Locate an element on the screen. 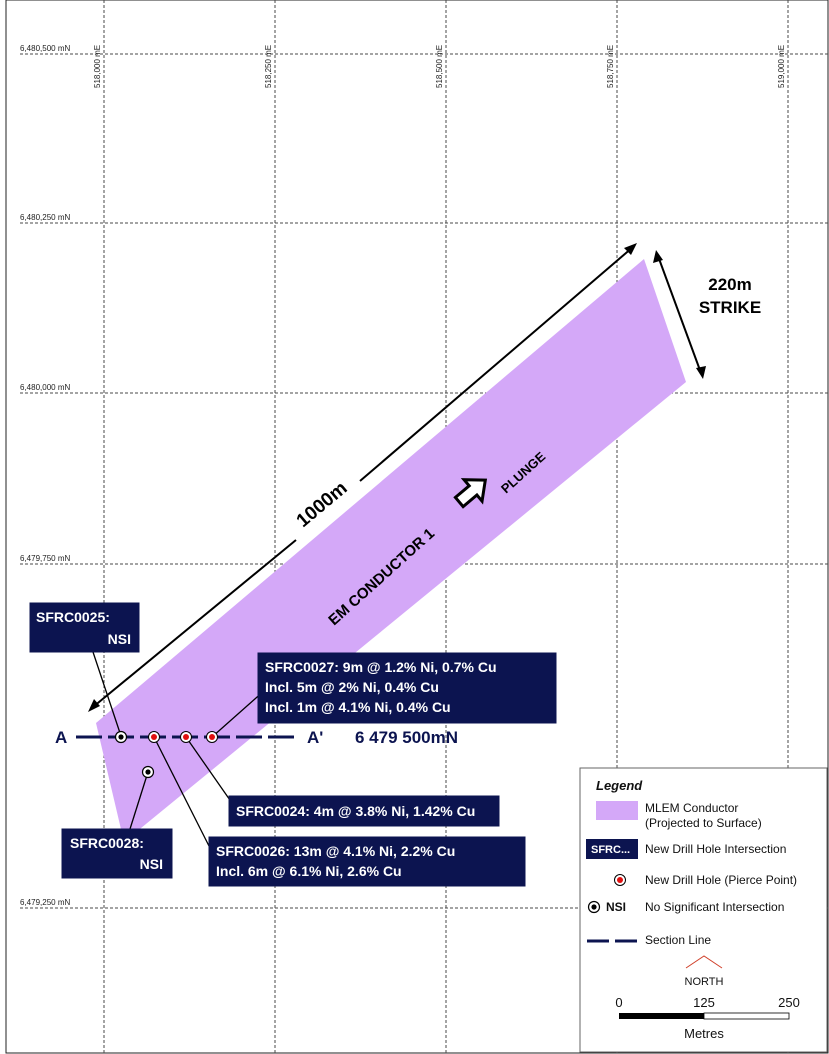 This screenshot has width=829, height=1054. northing-label: 6,480,000 mN is located at coordinates (45, 387).